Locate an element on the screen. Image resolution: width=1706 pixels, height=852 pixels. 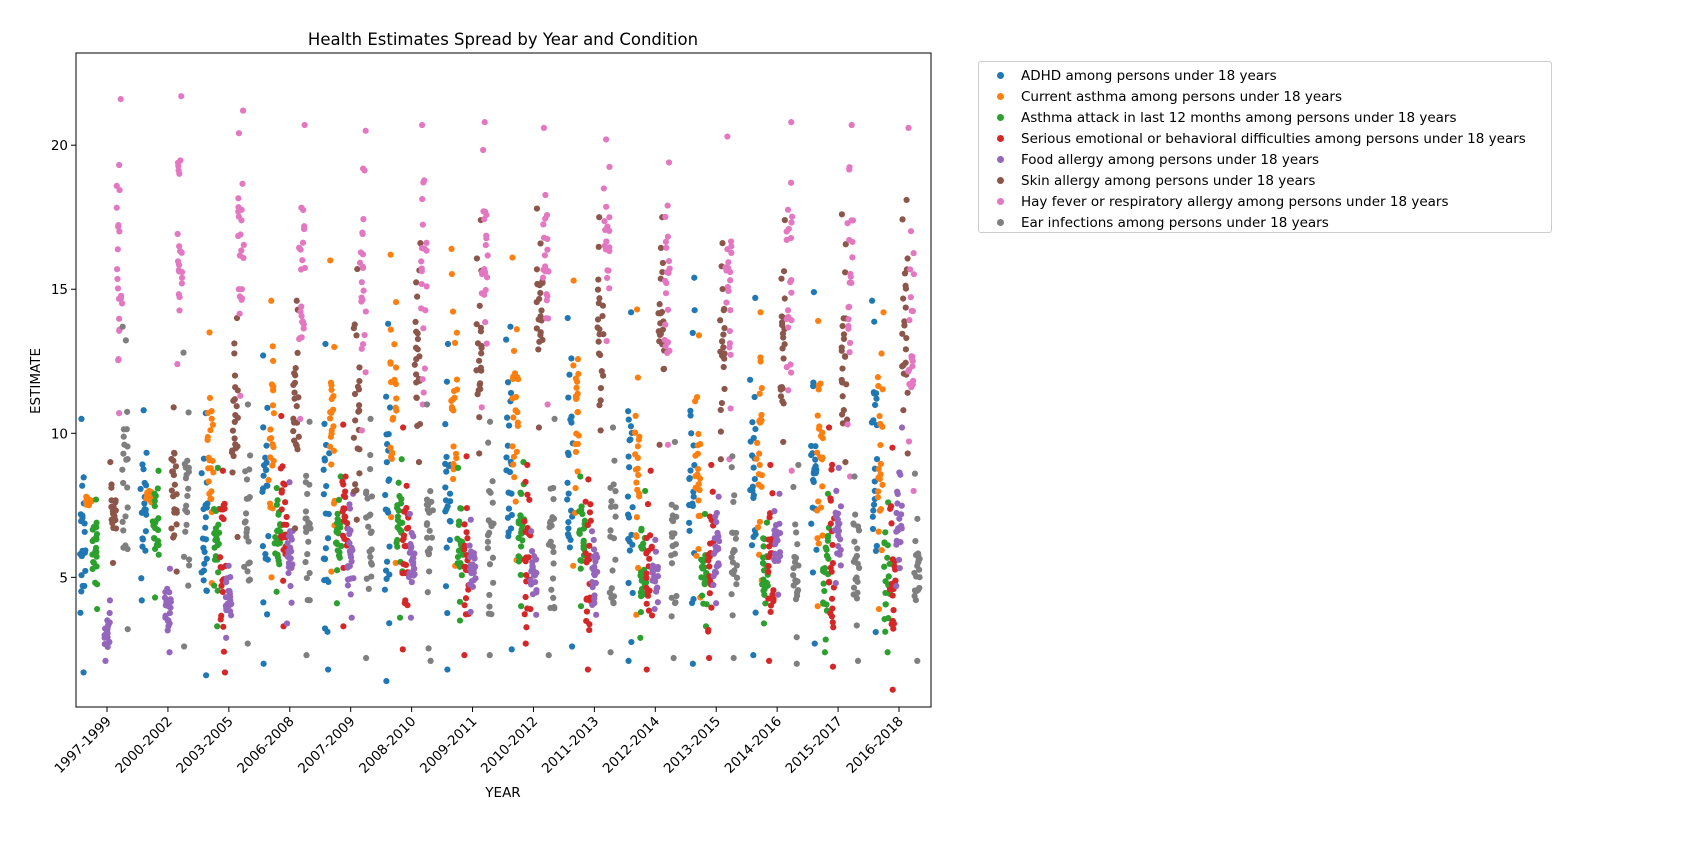
y-axis-label: ESTIMATE is located at coordinates (36, 381).